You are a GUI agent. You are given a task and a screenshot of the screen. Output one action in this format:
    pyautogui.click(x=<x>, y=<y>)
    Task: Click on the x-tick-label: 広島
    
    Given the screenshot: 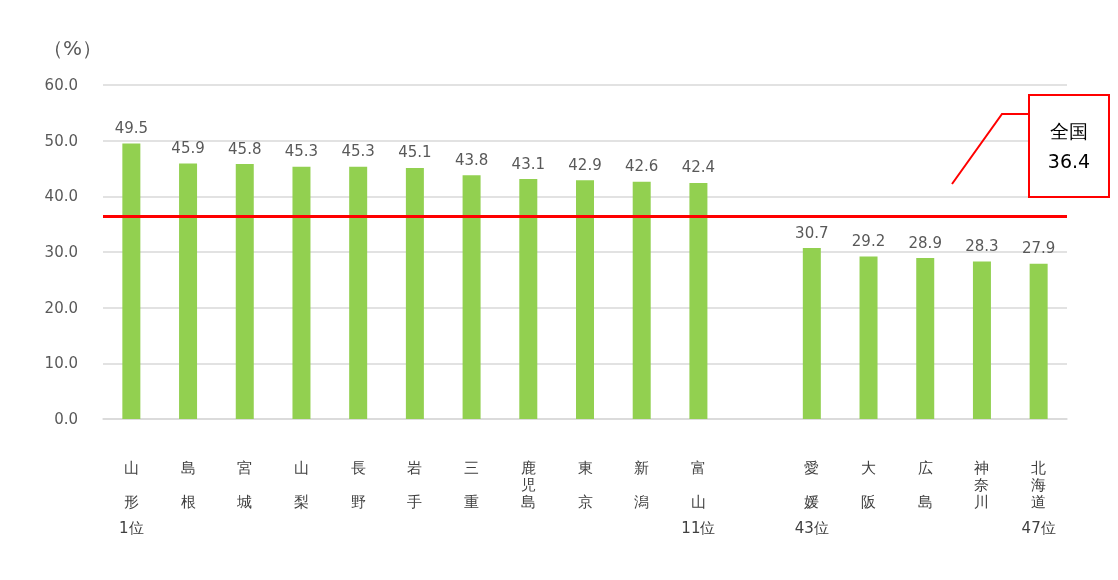 What is the action you would take?
    pyautogui.click(x=925, y=485)
    